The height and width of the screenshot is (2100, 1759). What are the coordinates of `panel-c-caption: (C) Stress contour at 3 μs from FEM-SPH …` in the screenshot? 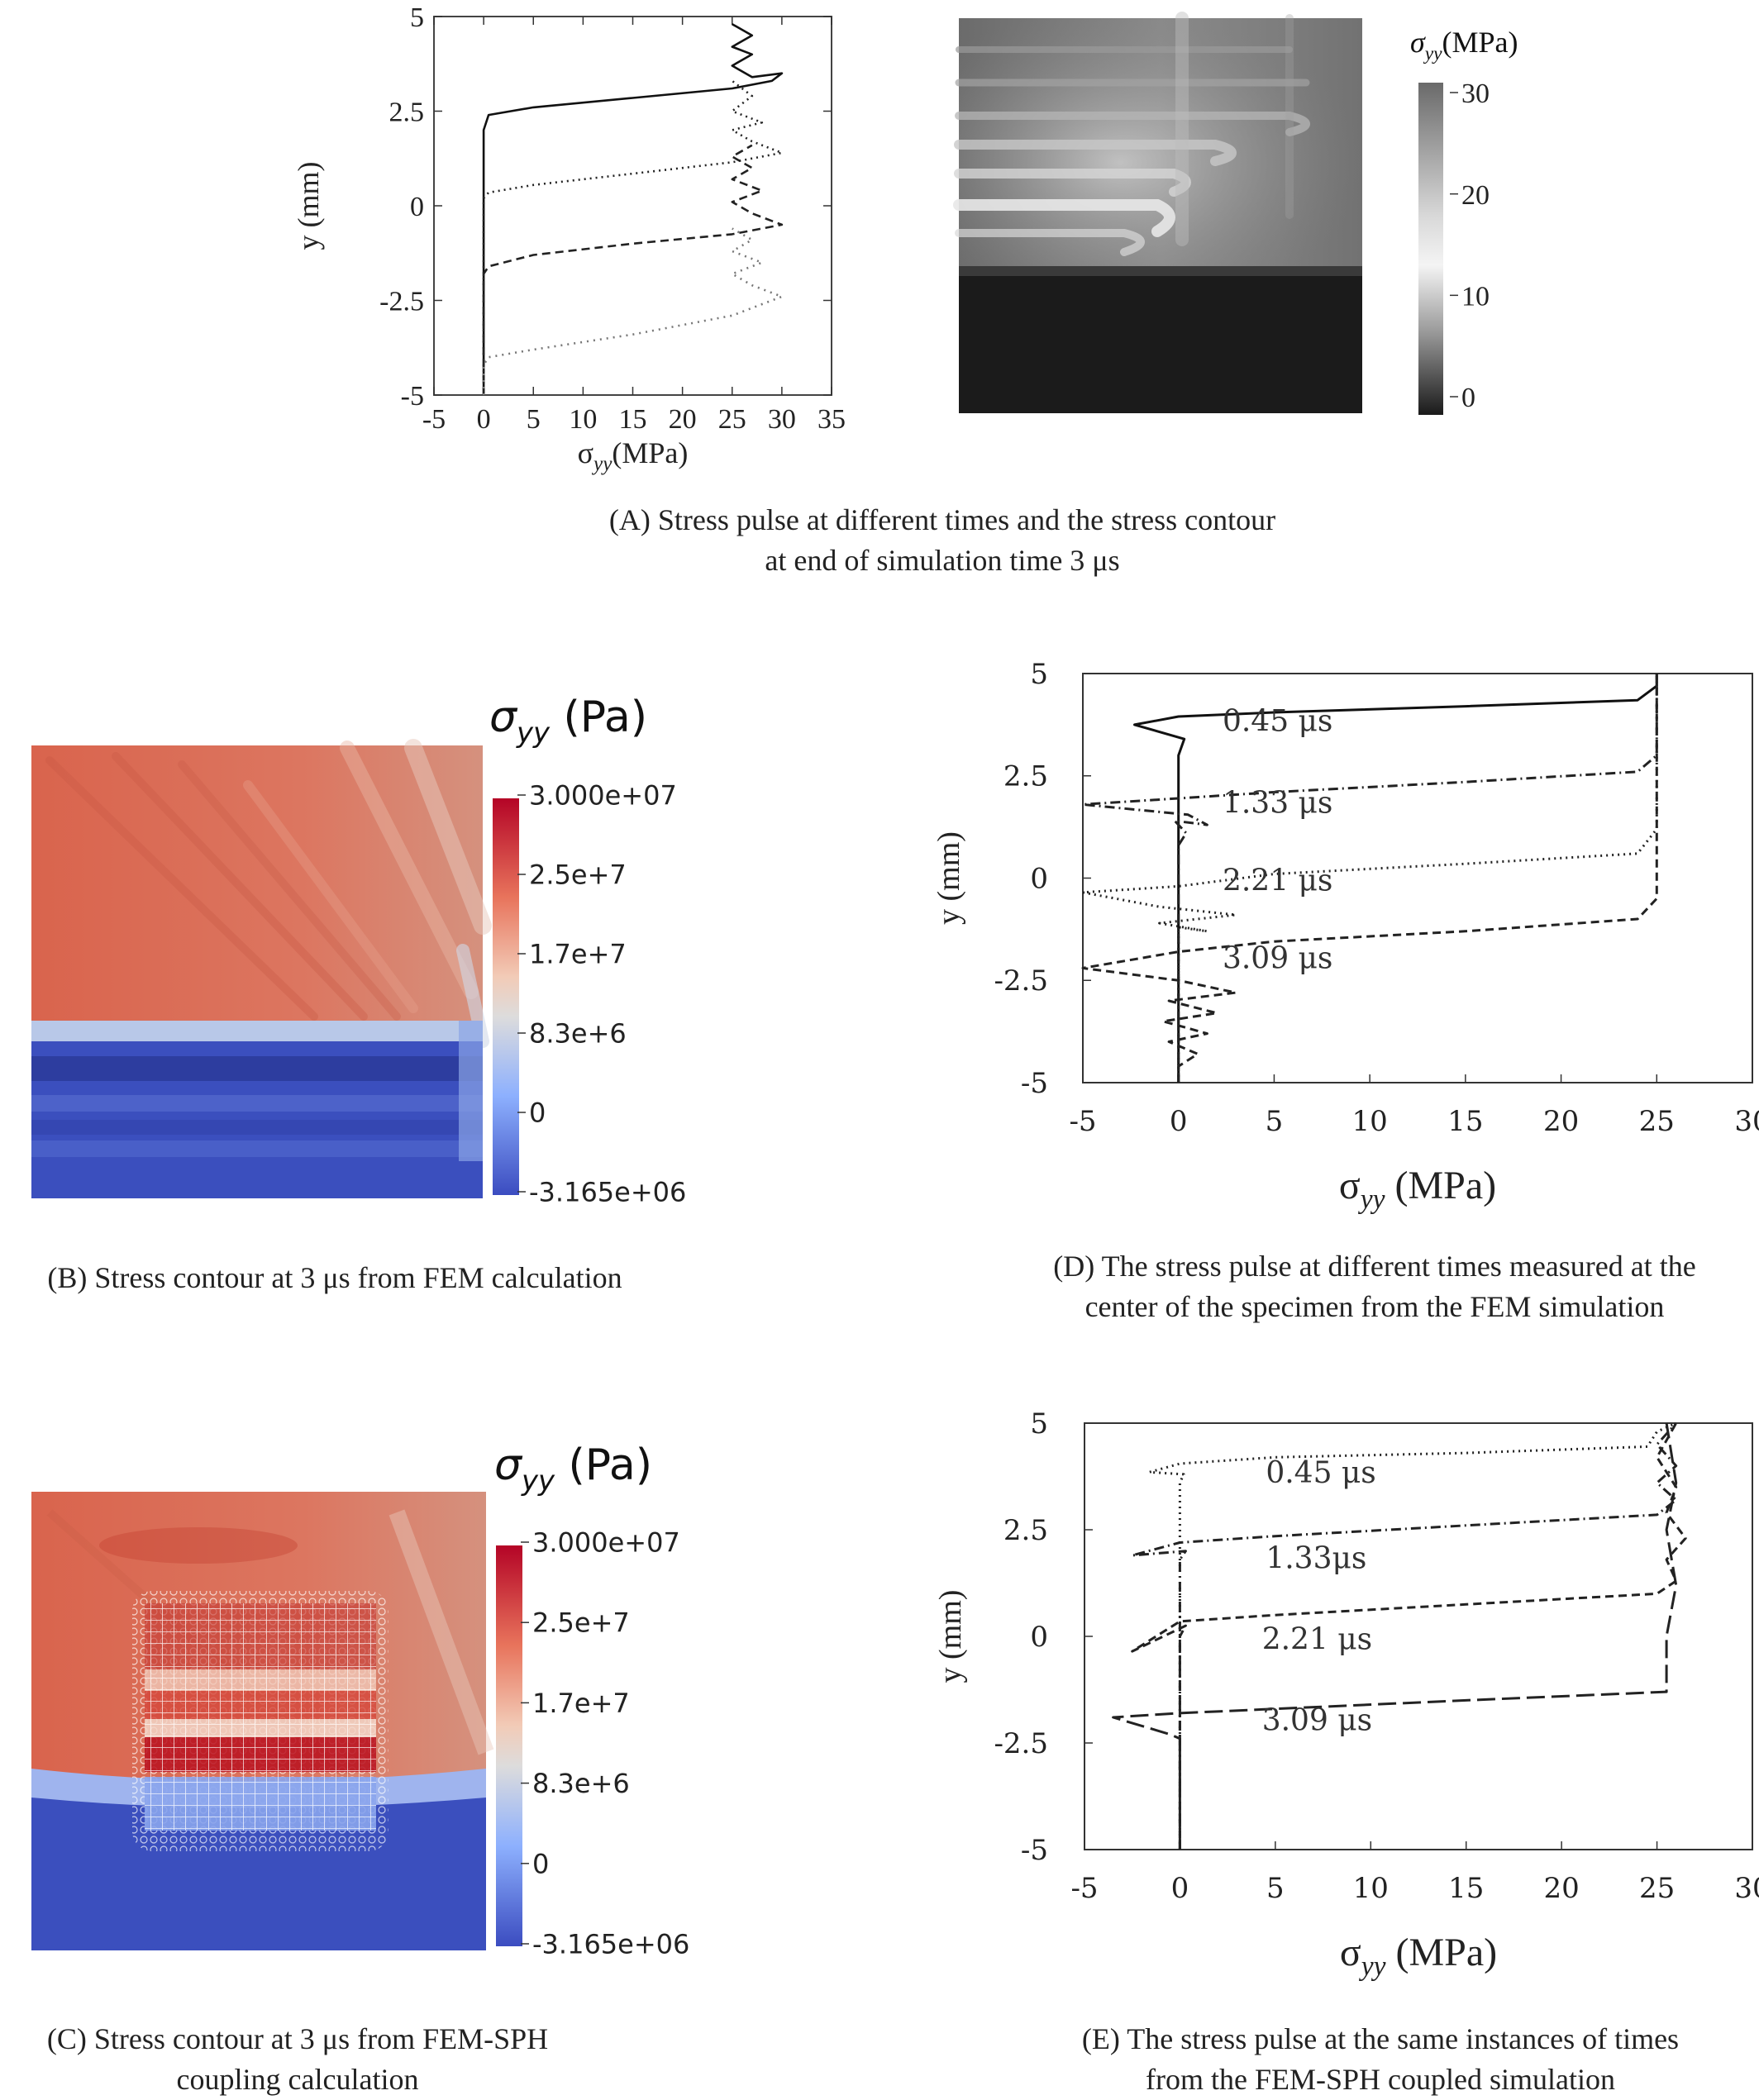 It's located at (297, 2059).